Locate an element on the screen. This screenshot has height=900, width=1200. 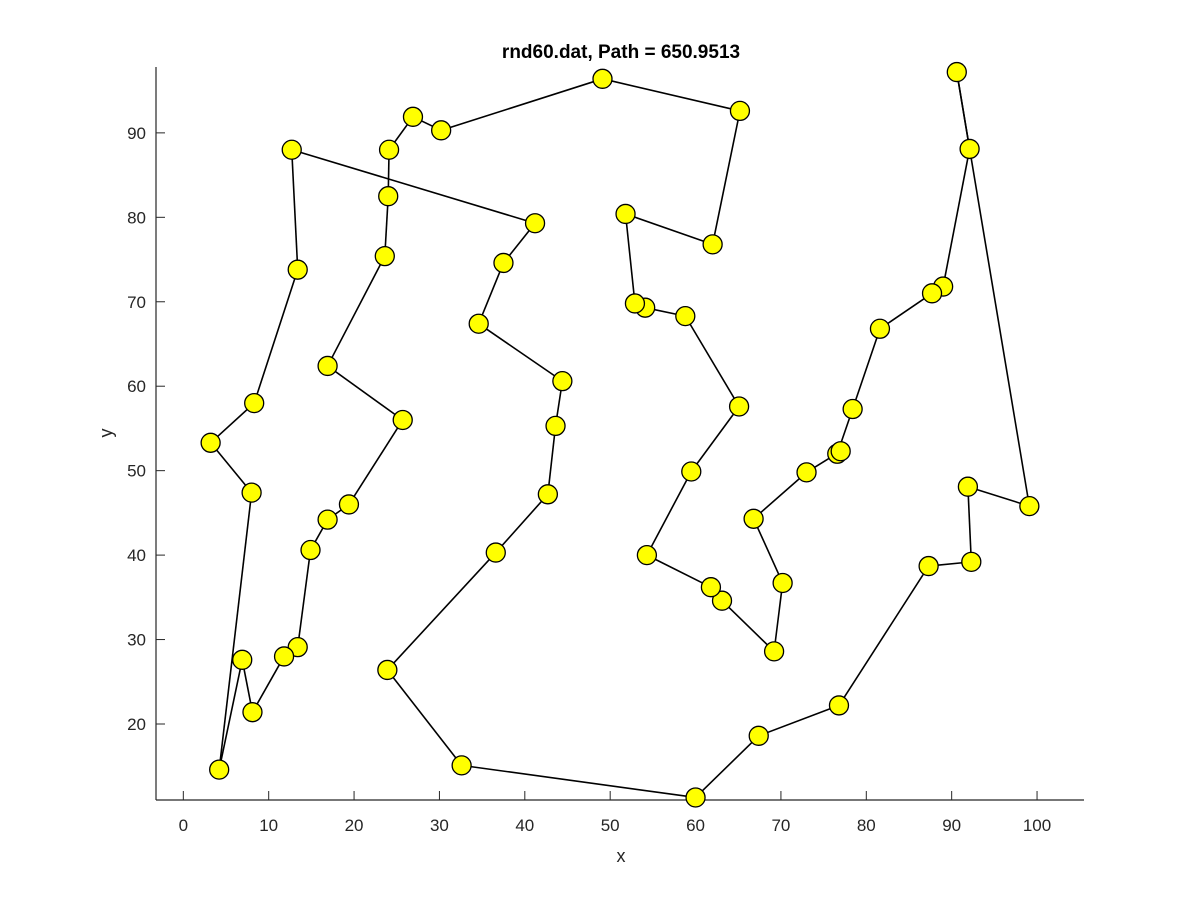
x-tick-label: 0 is located at coordinates (183, 825).